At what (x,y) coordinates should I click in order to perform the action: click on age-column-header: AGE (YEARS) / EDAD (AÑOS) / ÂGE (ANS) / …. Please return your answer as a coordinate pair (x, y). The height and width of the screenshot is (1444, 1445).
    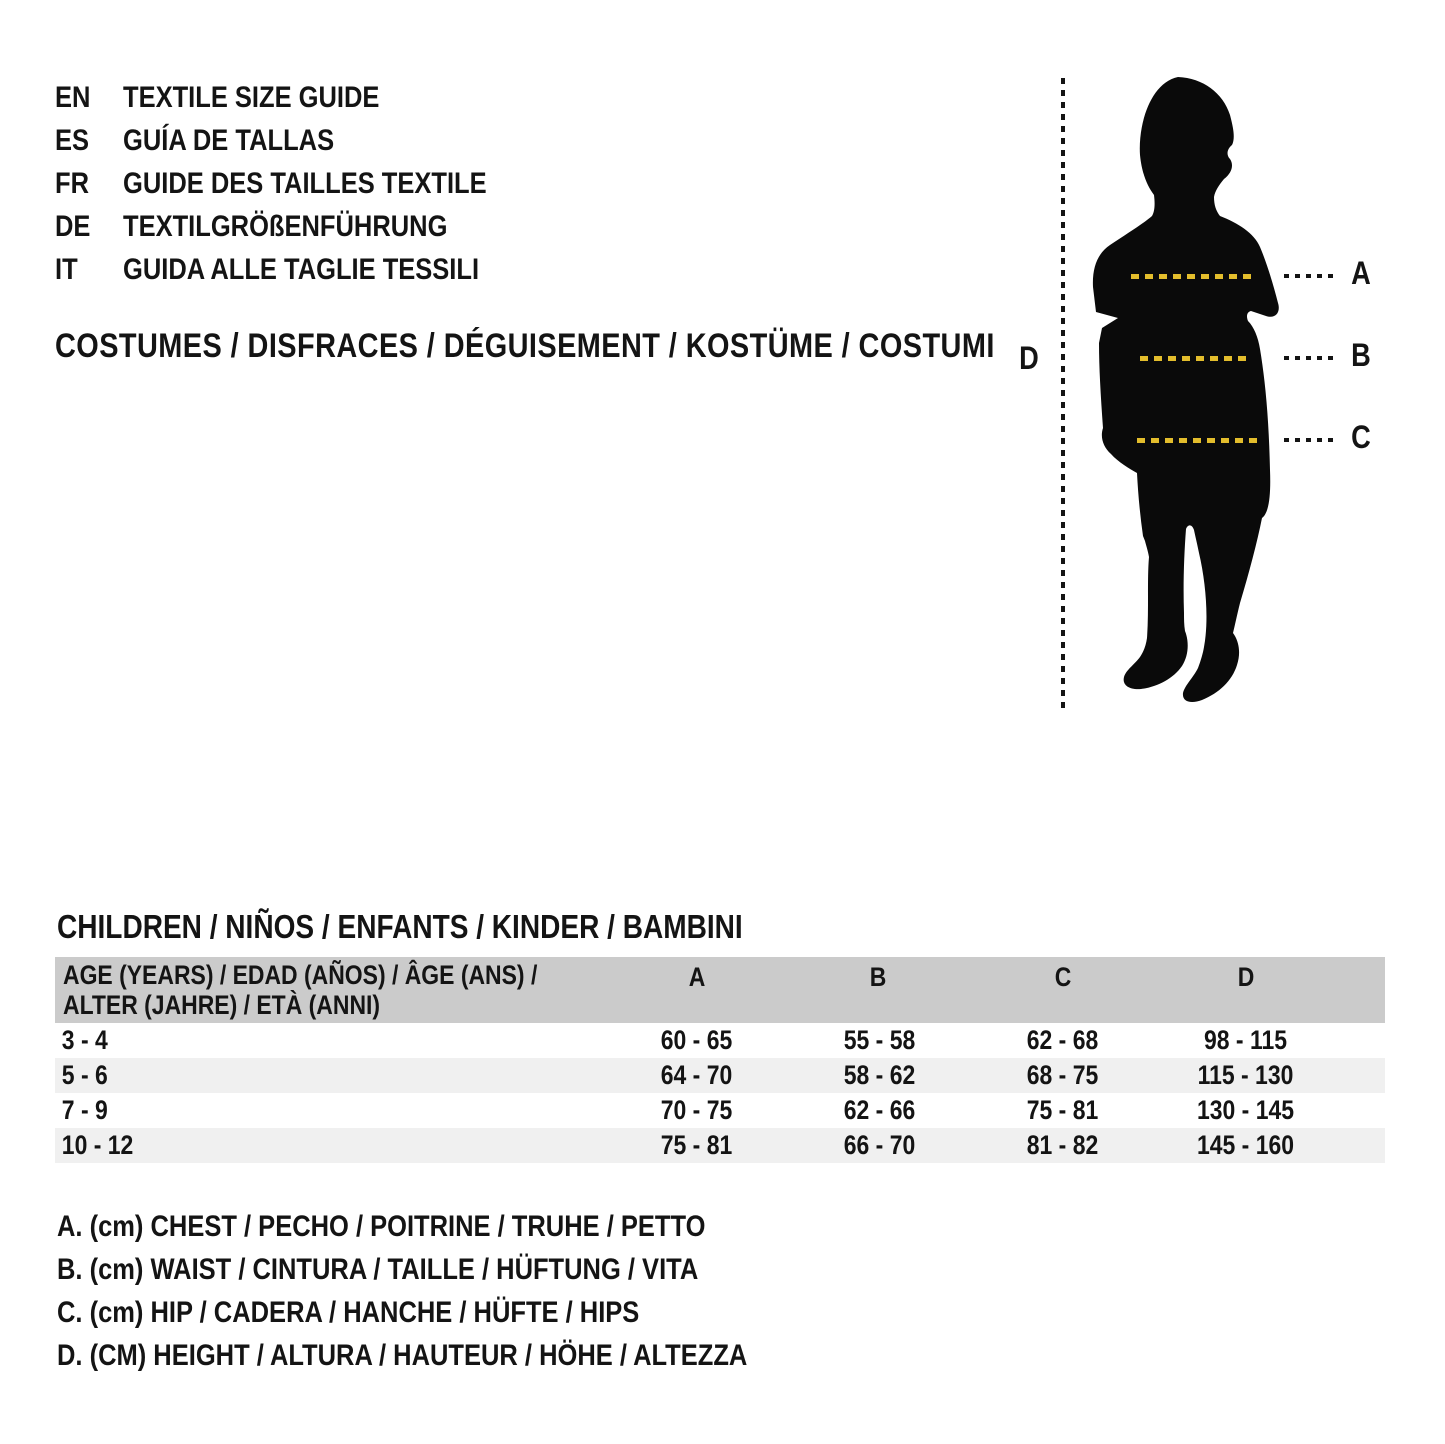
    Looking at the image, I should click on (342, 990).